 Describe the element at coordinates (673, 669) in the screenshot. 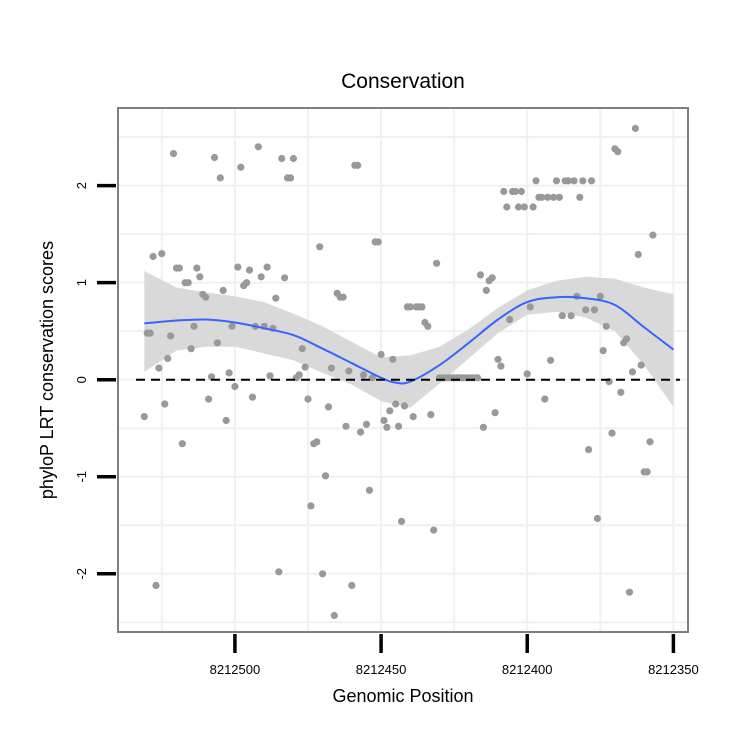

I see `x-tick-label: 8212350` at that location.